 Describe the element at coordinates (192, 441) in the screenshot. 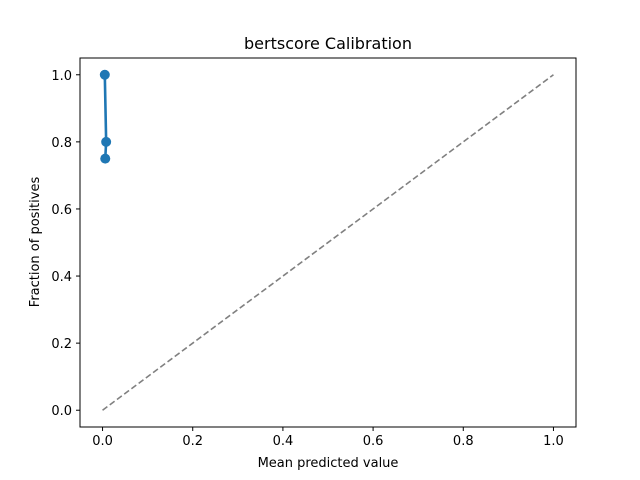

I see `x-tick-label: 0.2` at that location.